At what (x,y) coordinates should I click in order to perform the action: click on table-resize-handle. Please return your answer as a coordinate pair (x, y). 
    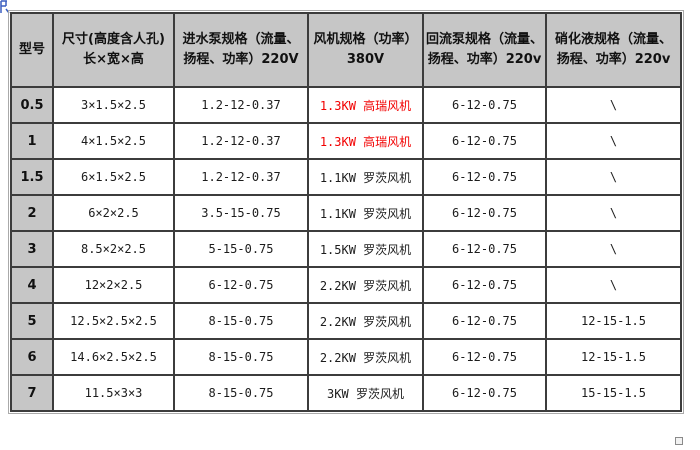
    Looking at the image, I should click on (679, 441).